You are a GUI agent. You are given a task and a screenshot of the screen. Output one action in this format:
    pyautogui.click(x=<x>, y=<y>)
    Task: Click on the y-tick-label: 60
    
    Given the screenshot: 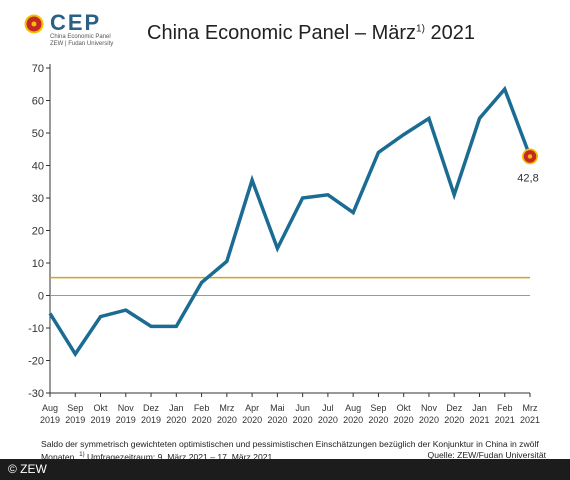 What is the action you would take?
    pyautogui.click(x=38, y=102)
    